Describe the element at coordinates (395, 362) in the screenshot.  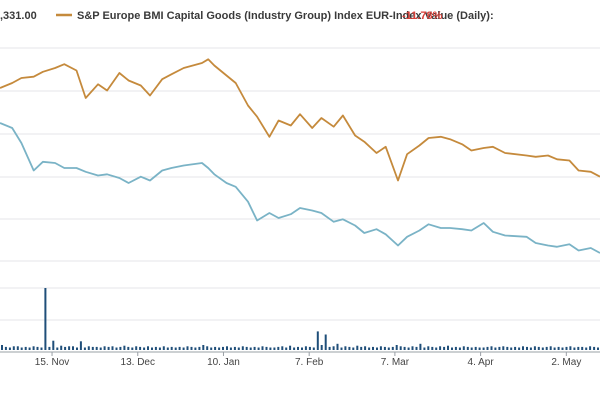
I see `x-tick-label: 7. Mar` at that location.